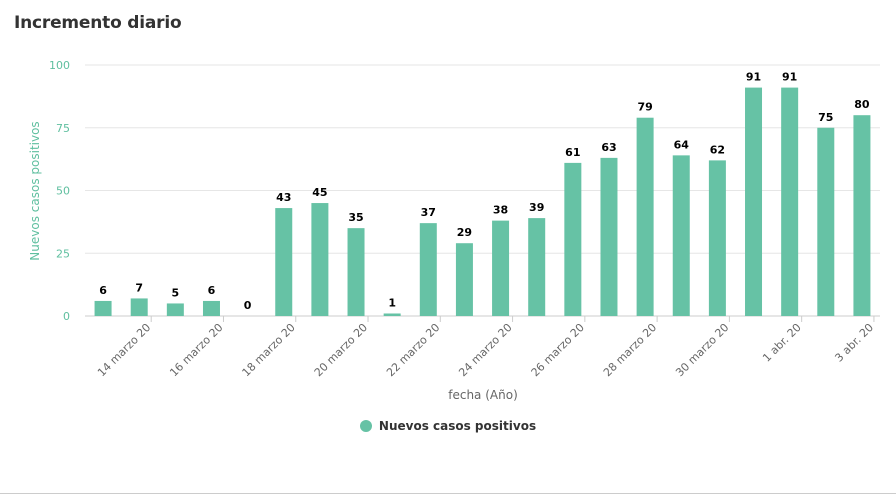 This screenshot has width=896, height=500. I want to click on x-tick-label: 3 abr. 20, so click(854, 343).